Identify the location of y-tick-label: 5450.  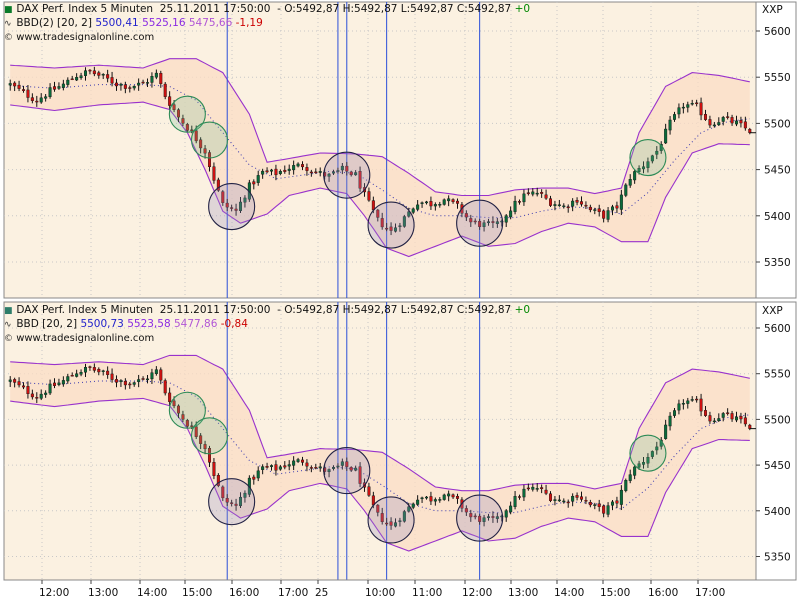
(777, 466).